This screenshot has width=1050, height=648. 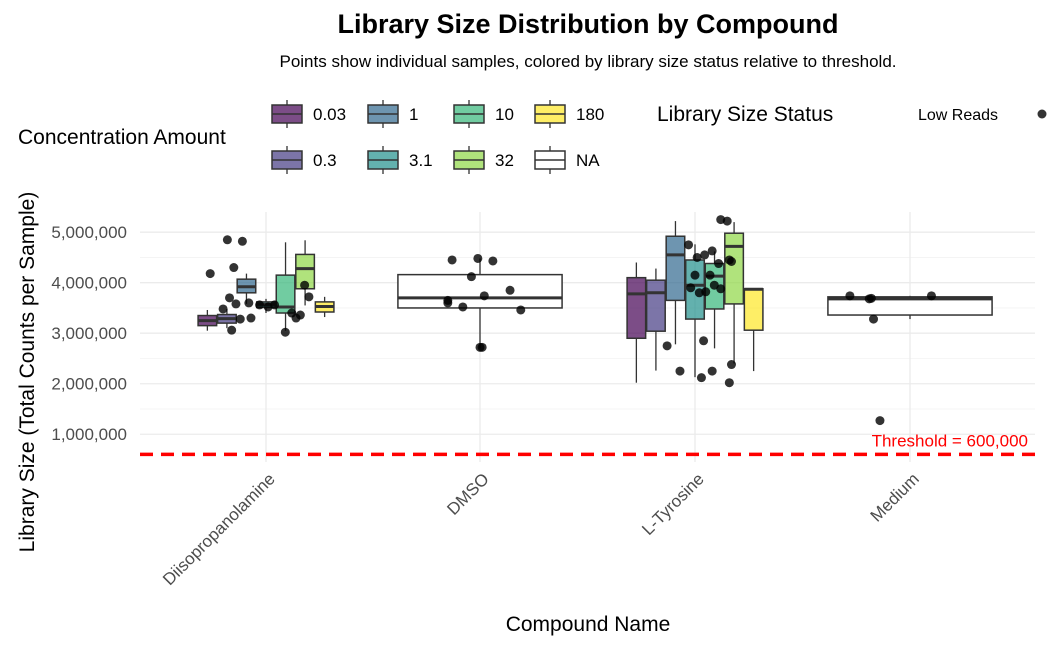 What do you see at coordinates (392, 114) in the screenshot?
I see `legend-fill-key: 1` at bounding box center [392, 114].